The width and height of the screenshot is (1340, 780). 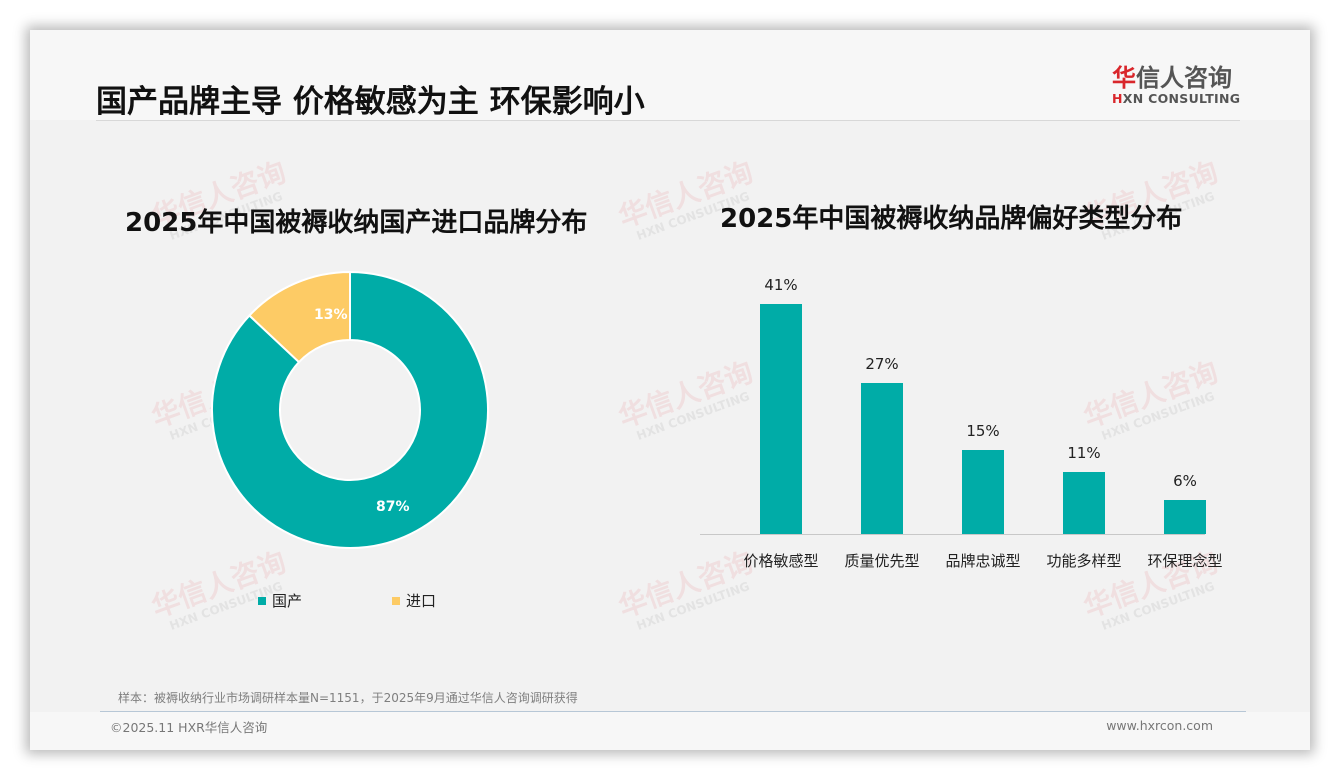 What do you see at coordinates (356, 223) in the screenshot?
I see `donut-chart-title: 2025年中国被褥收纳国产进口品牌分布` at bounding box center [356, 223].